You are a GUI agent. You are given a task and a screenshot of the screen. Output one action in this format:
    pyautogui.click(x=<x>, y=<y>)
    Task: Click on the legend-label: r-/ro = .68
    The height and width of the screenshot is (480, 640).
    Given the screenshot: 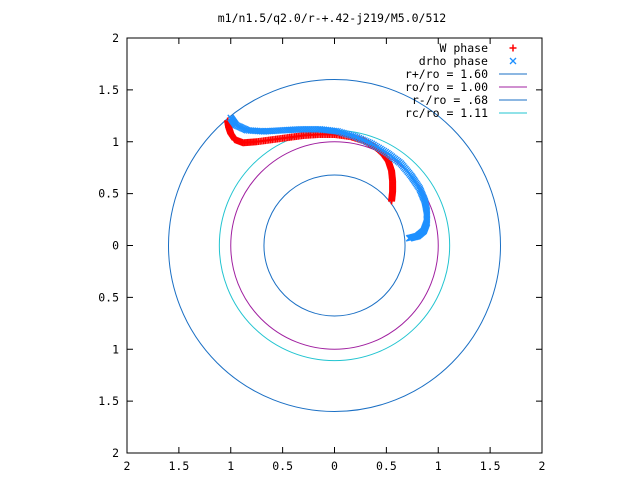 What is the action you would take?
    pyautogui.click(x=450, y=100)
    